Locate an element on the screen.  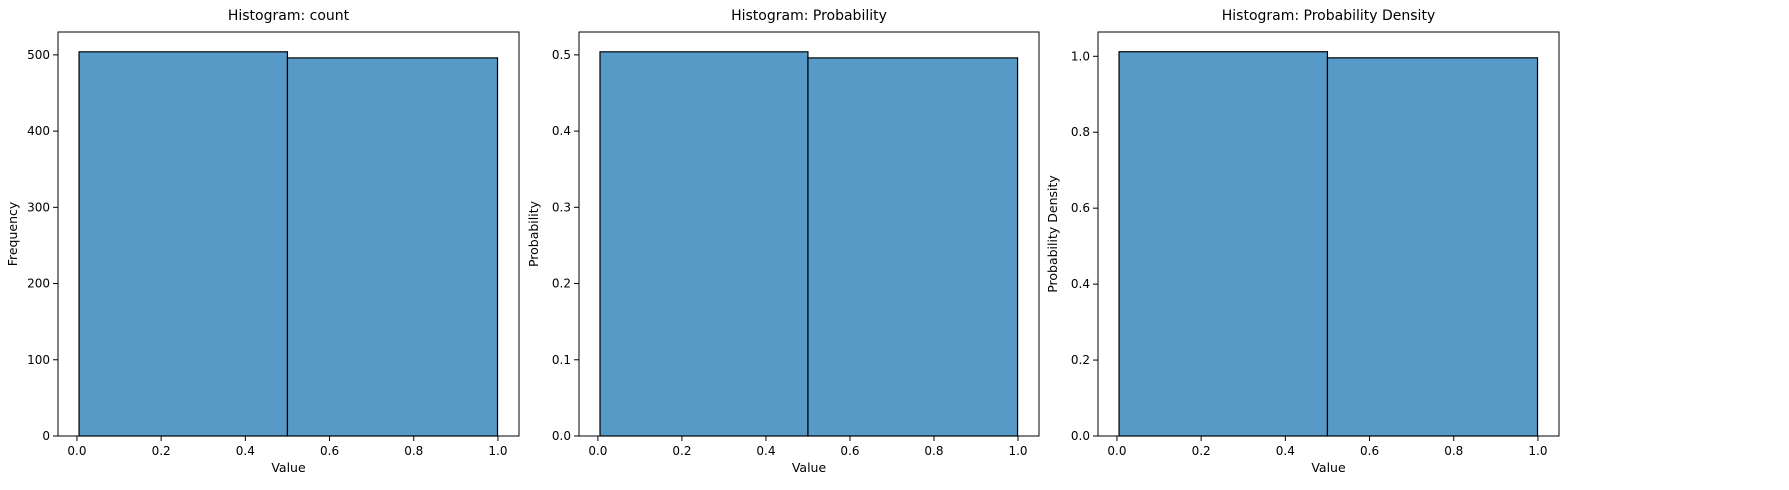
y-axis-label: Frequency is located at coordinates (12, 233).